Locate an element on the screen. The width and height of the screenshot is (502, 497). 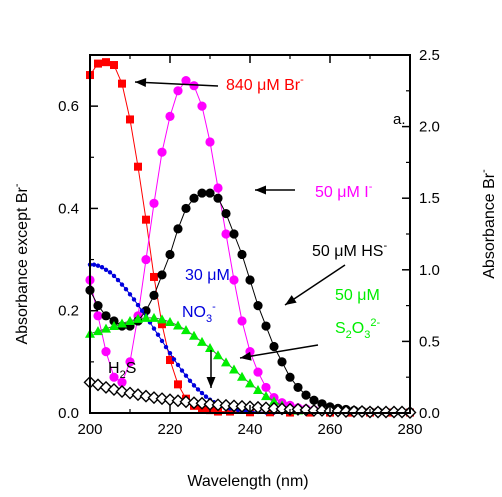
x-tick-label: 240 is located at coordinates (249, 429).